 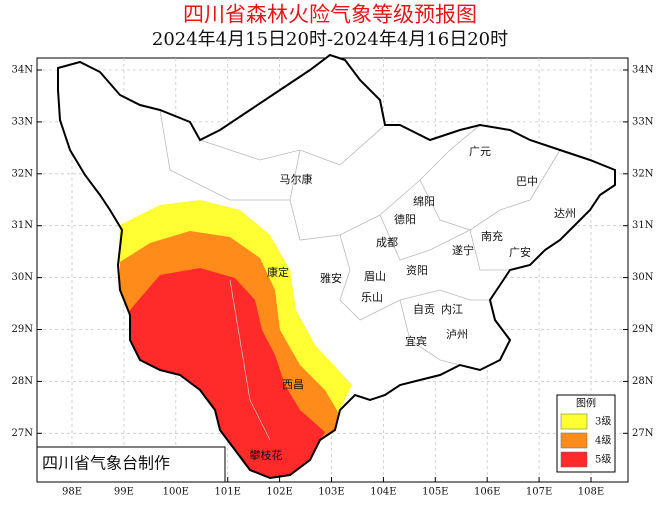 What do you see at coordinates (520, 252) in the screenshot?
I see `city-label: 广安` at bounding box center [520, 252].